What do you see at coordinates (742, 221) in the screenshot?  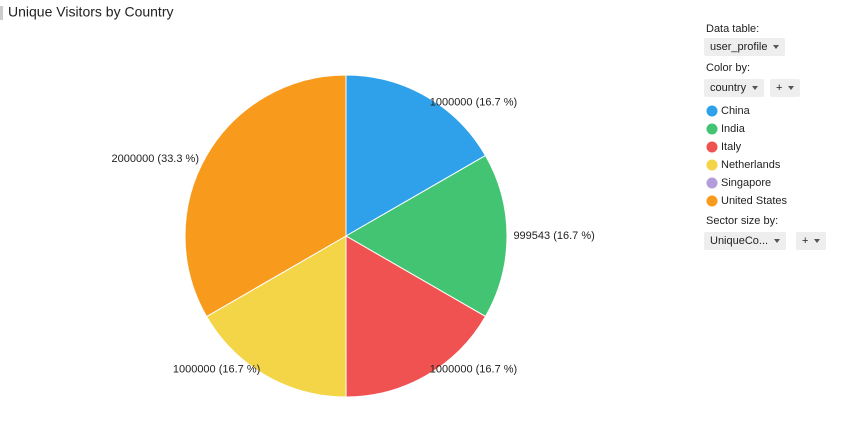 I see `label: Sector size by:` at bounding box center [742, 221].